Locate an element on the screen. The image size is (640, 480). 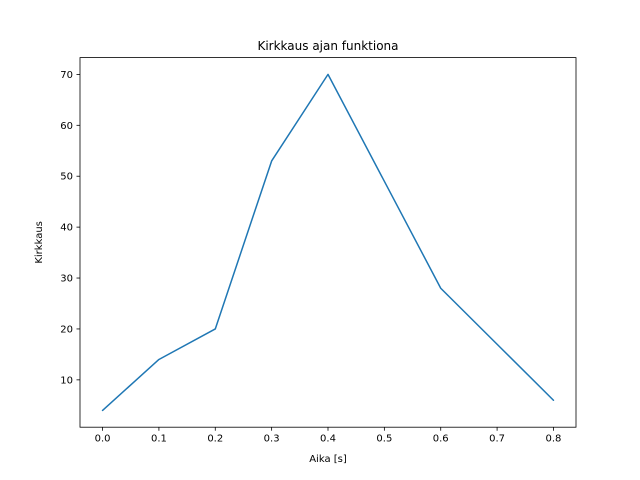
x-axis-label: Aika [s] is located at coordinates (328, 459).